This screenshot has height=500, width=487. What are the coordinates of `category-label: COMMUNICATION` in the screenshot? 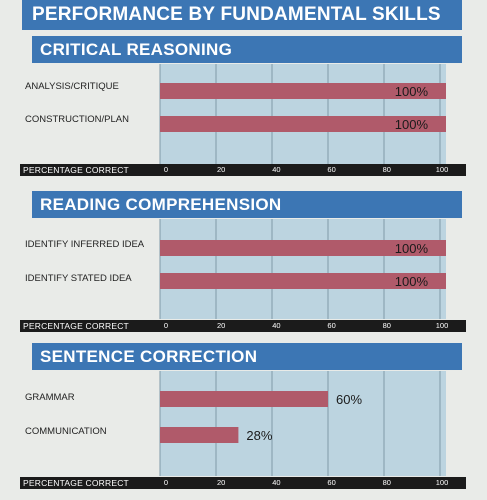 It's located at (66, 431).